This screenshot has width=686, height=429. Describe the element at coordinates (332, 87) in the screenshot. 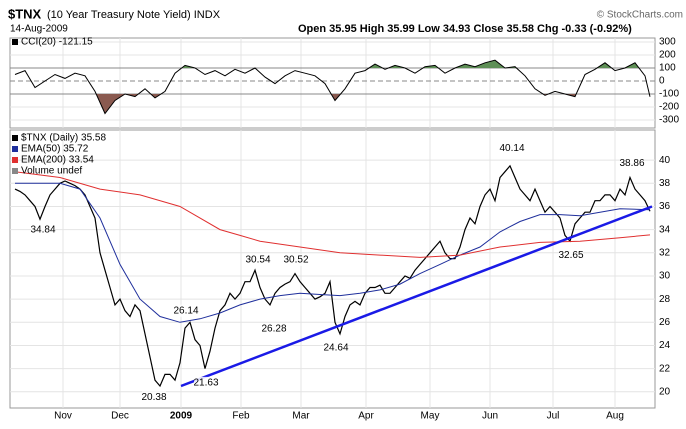

I see `cci-line` at that location.